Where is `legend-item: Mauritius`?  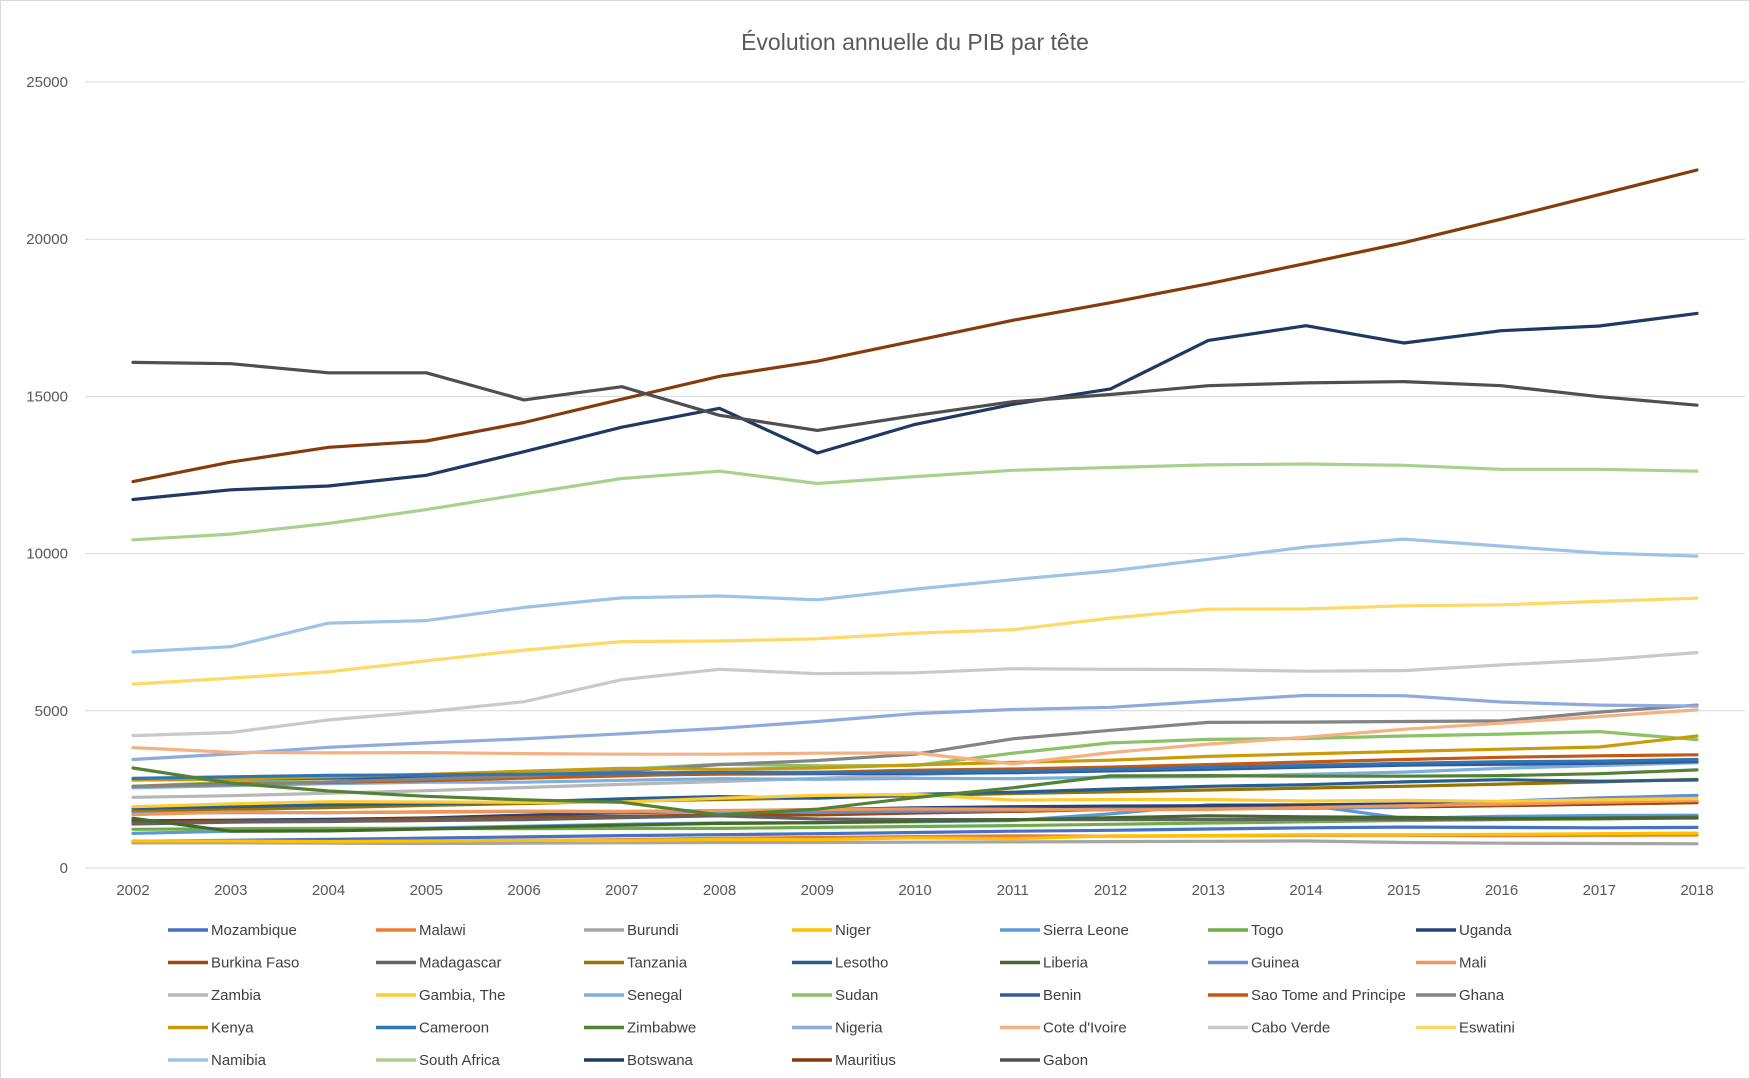 legend-item: Mauritius is located at coordinates (844, 1060).